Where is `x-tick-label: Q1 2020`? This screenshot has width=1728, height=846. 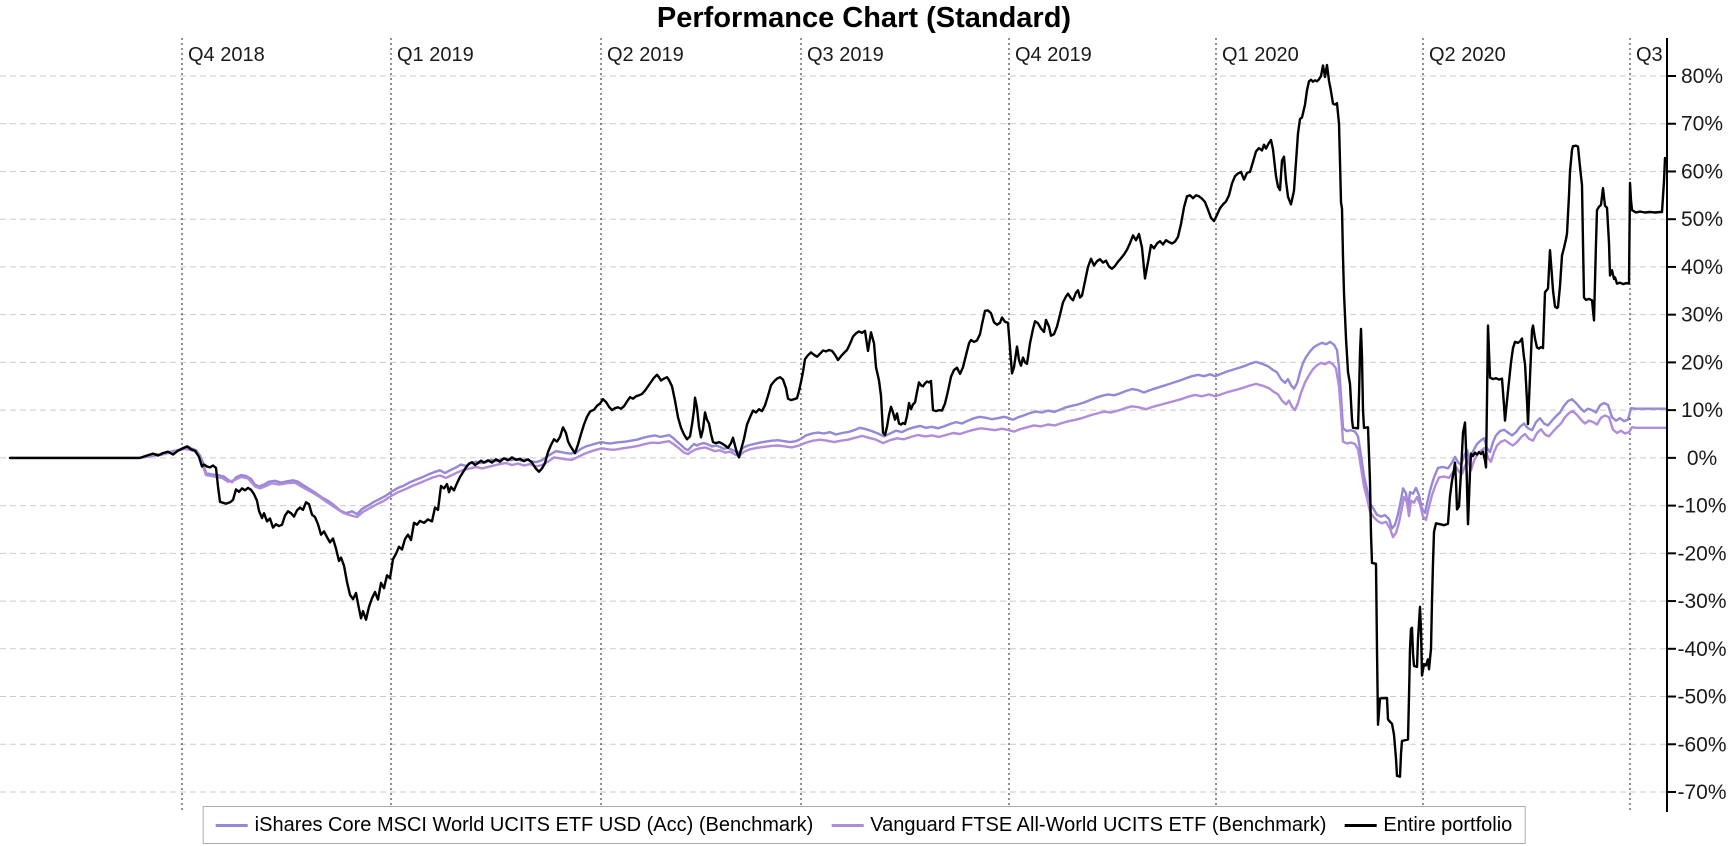
x-tick-label: Q1 2020 is located at coordinates (1260, 55).